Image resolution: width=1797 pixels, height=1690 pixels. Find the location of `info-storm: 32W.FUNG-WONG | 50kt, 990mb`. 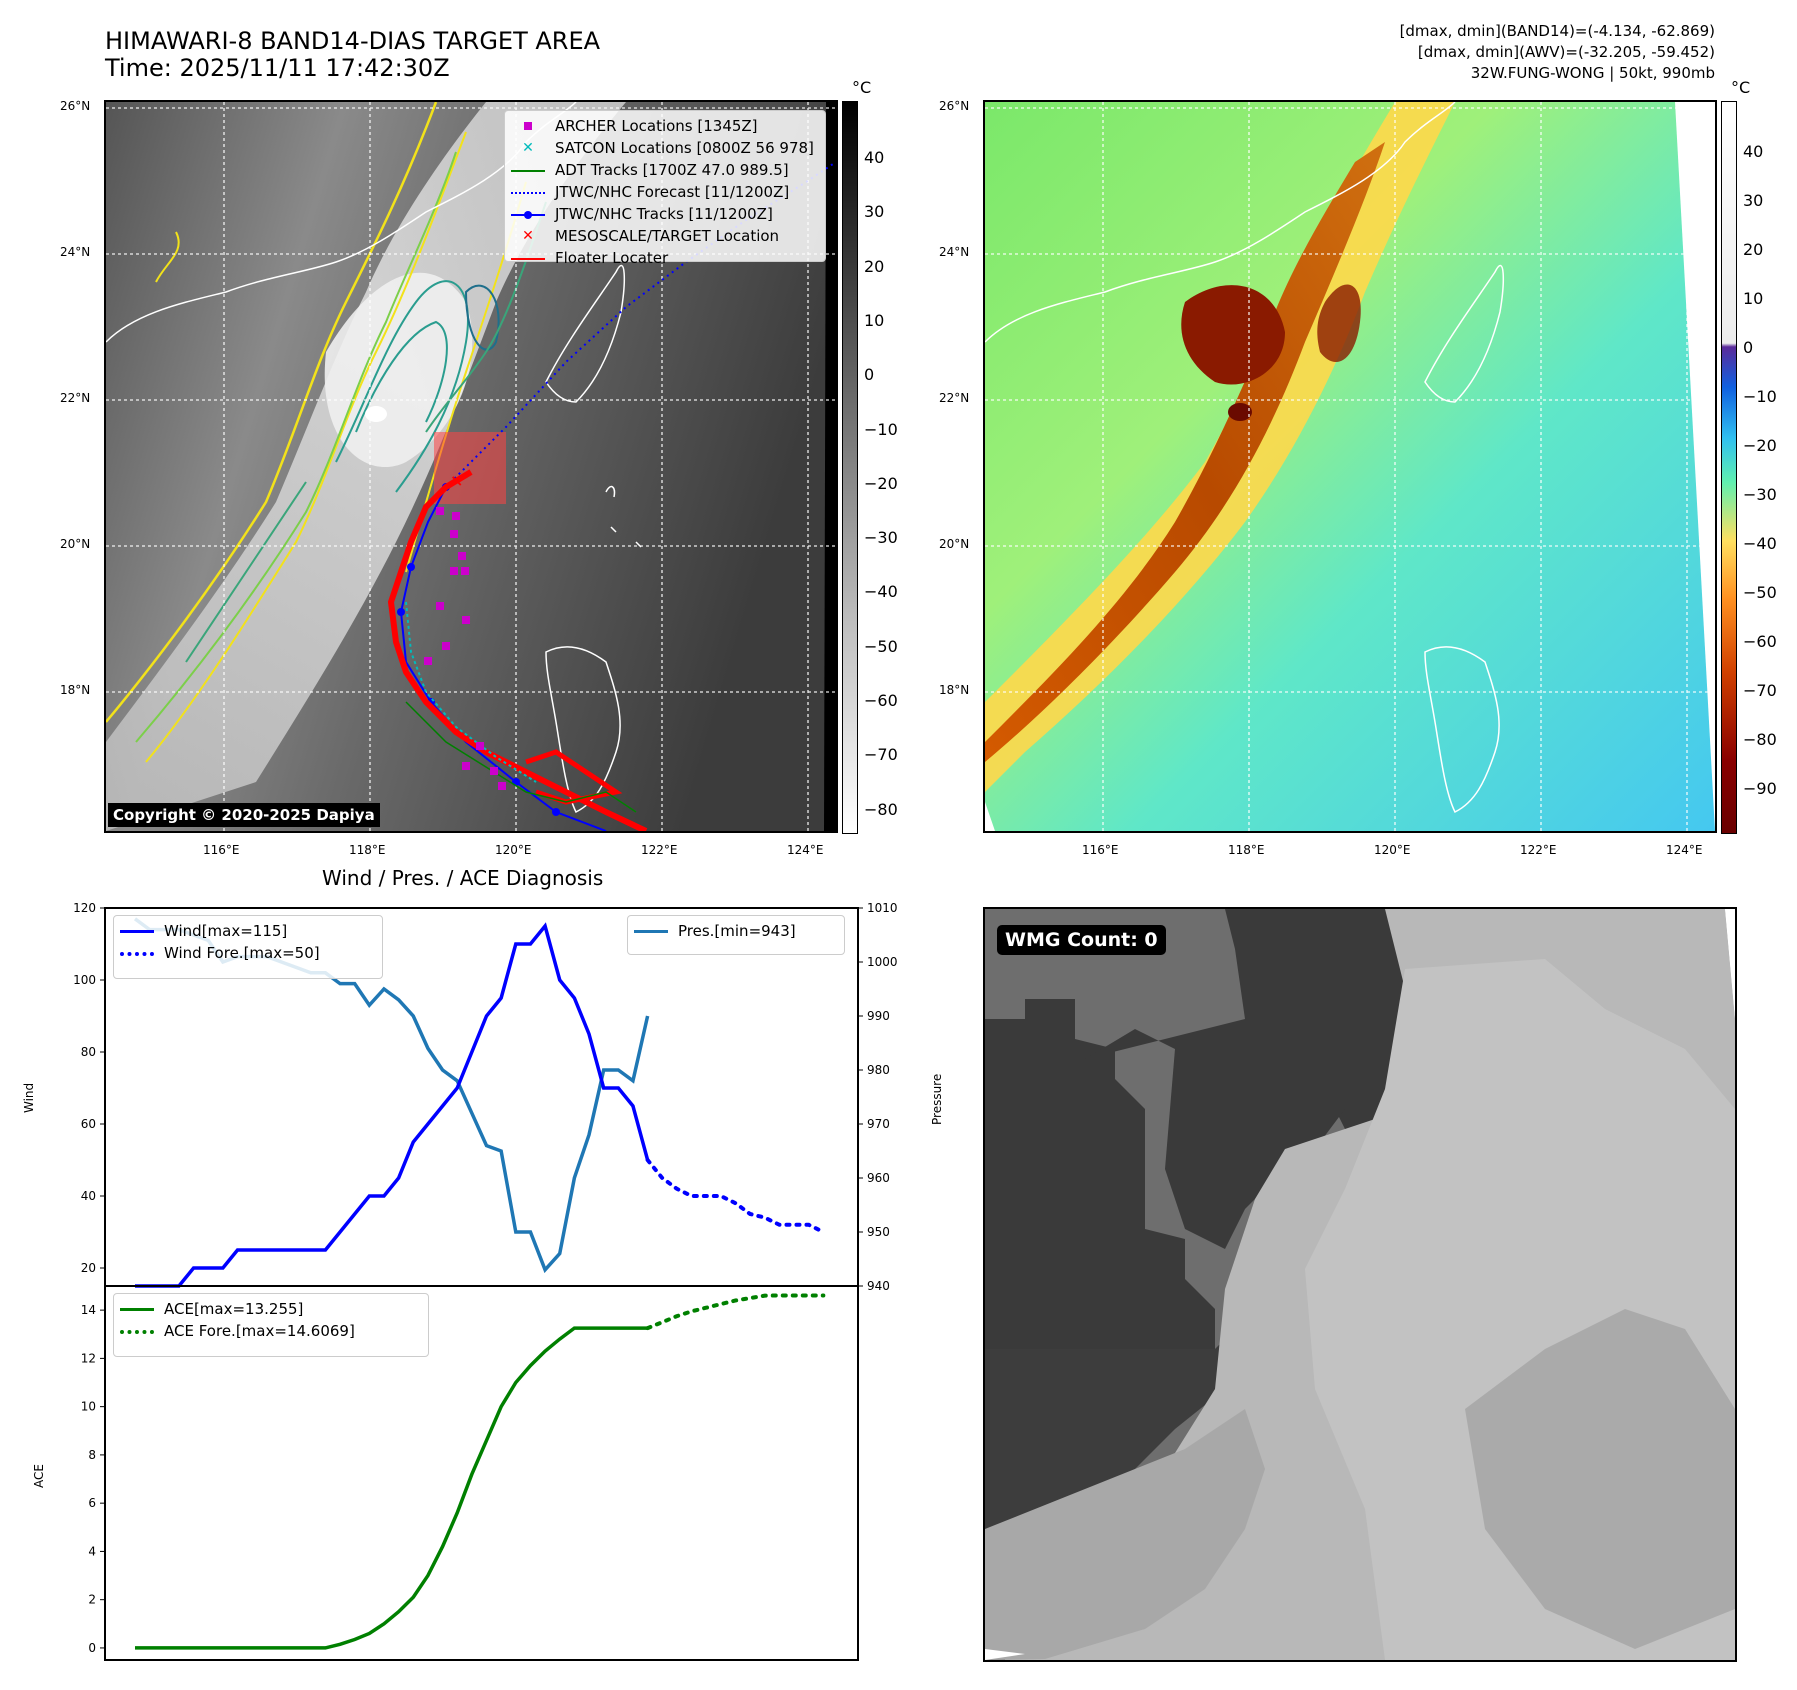

info-storm: 32W.FUNG-WONG | 50kt, 990mb is located at coordinates (1592, 73).